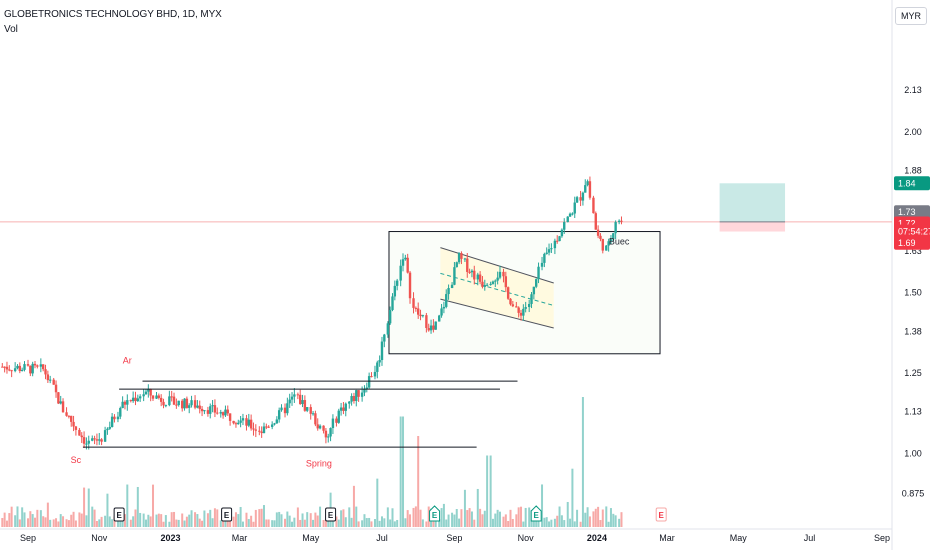 Image resolution: width=932 pixels, height=550 pixels. Describe the element at coordinates (446, 207) in the screenshot. I see `drawing-zones` at that location.